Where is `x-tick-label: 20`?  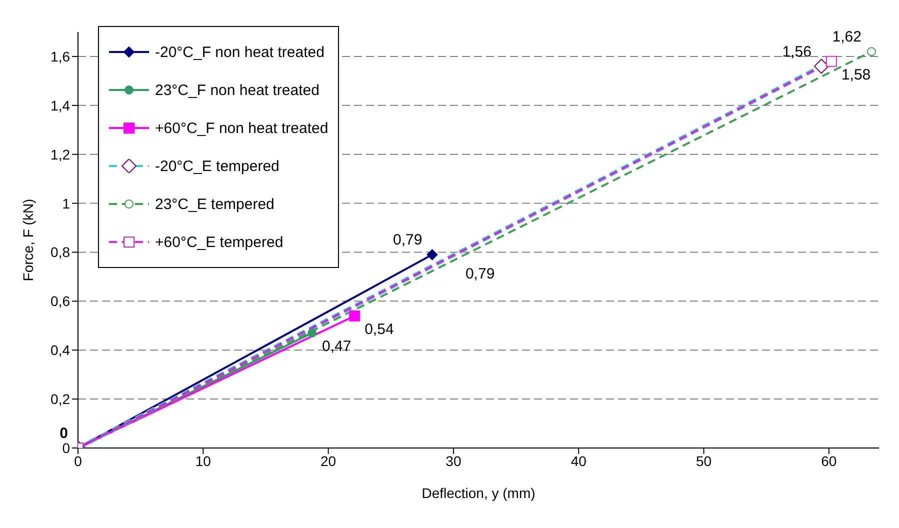
x-tick-label: 20 is located at coordinates (328, 460).